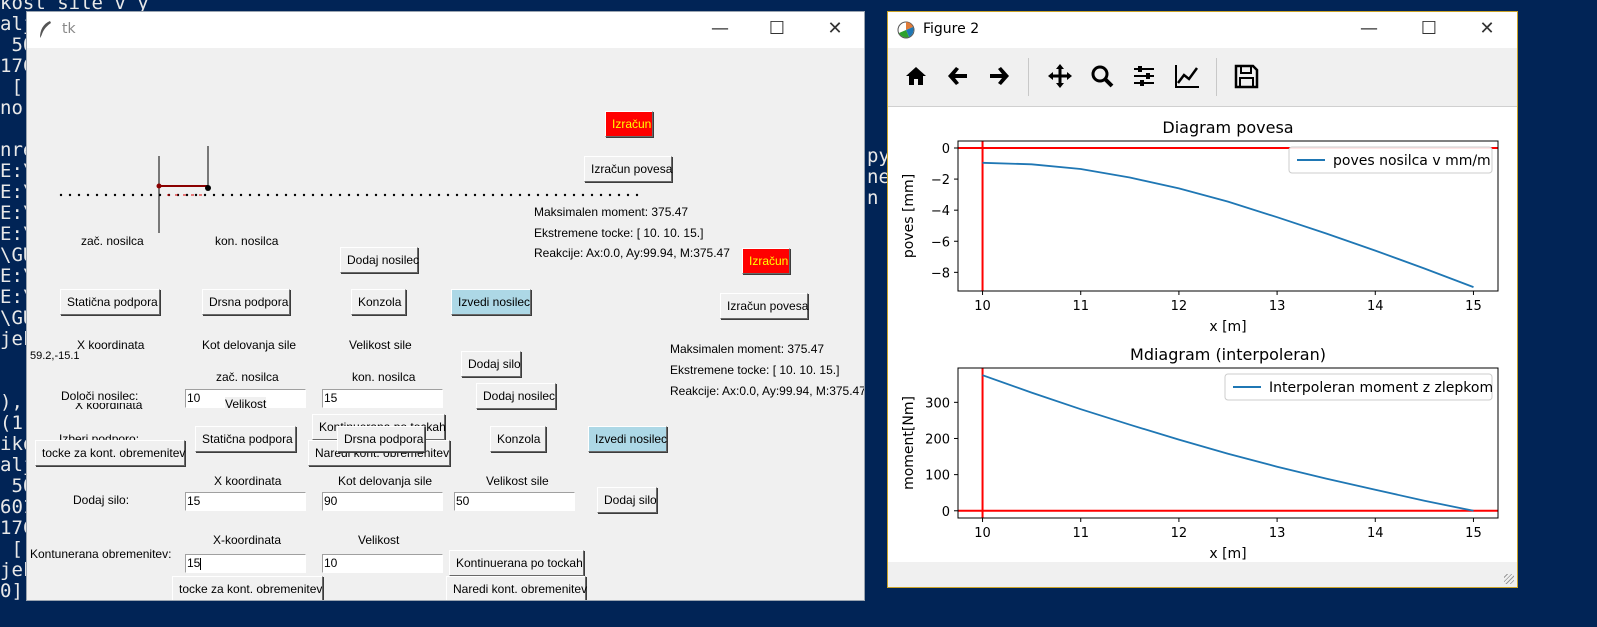 This screenshot has height=627, width=1597. I want to click on staticna-podpora-button-old: Statična podpora, so click(110, 302).